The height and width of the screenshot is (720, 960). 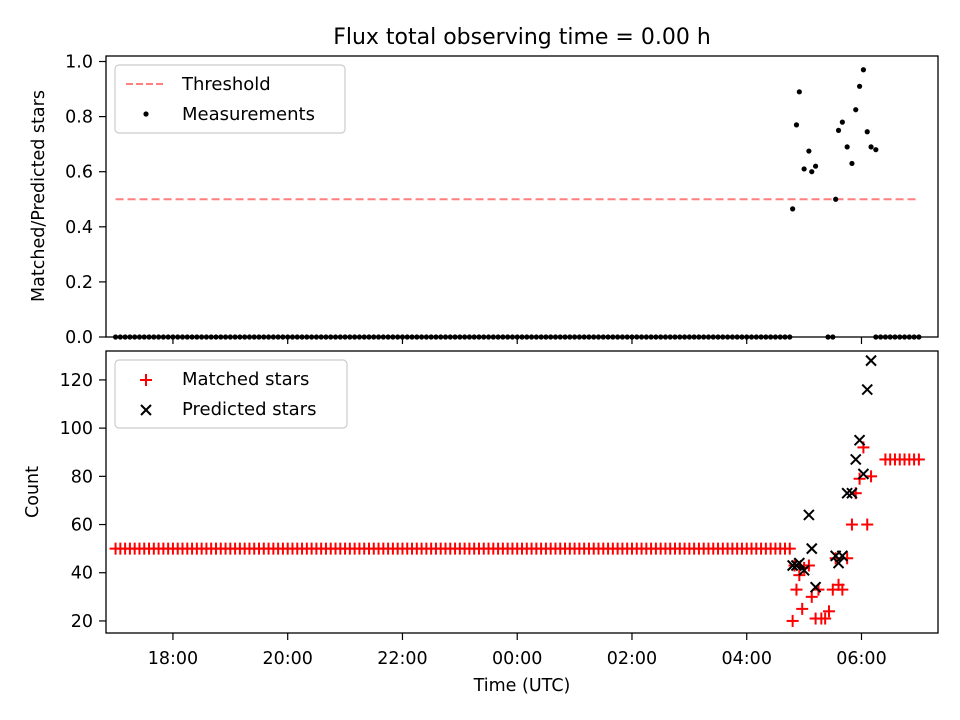 What do you see at coordinates (76, 429) in the screenshot?
I see `y-tick-label: 100` at bounding box center [76, 429].